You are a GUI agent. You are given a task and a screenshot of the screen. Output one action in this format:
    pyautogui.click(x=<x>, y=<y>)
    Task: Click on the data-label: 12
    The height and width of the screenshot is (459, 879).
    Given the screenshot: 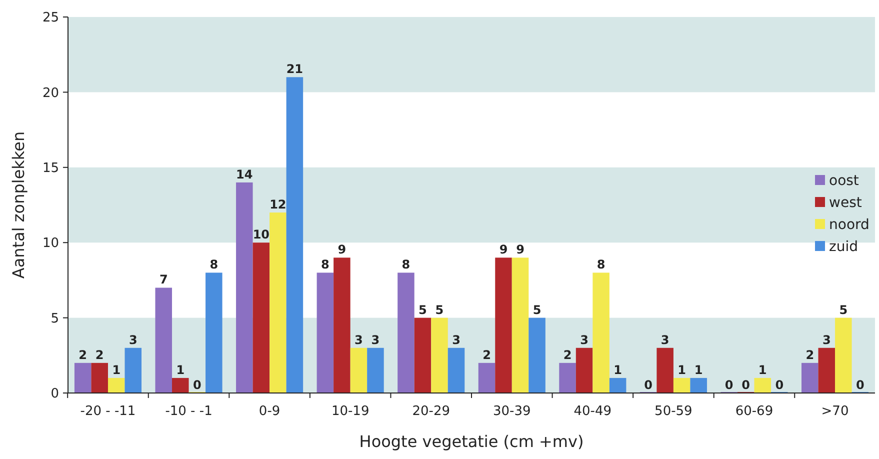 What is the action you would take?
    pyautogui.click(x=278, y=205)
    